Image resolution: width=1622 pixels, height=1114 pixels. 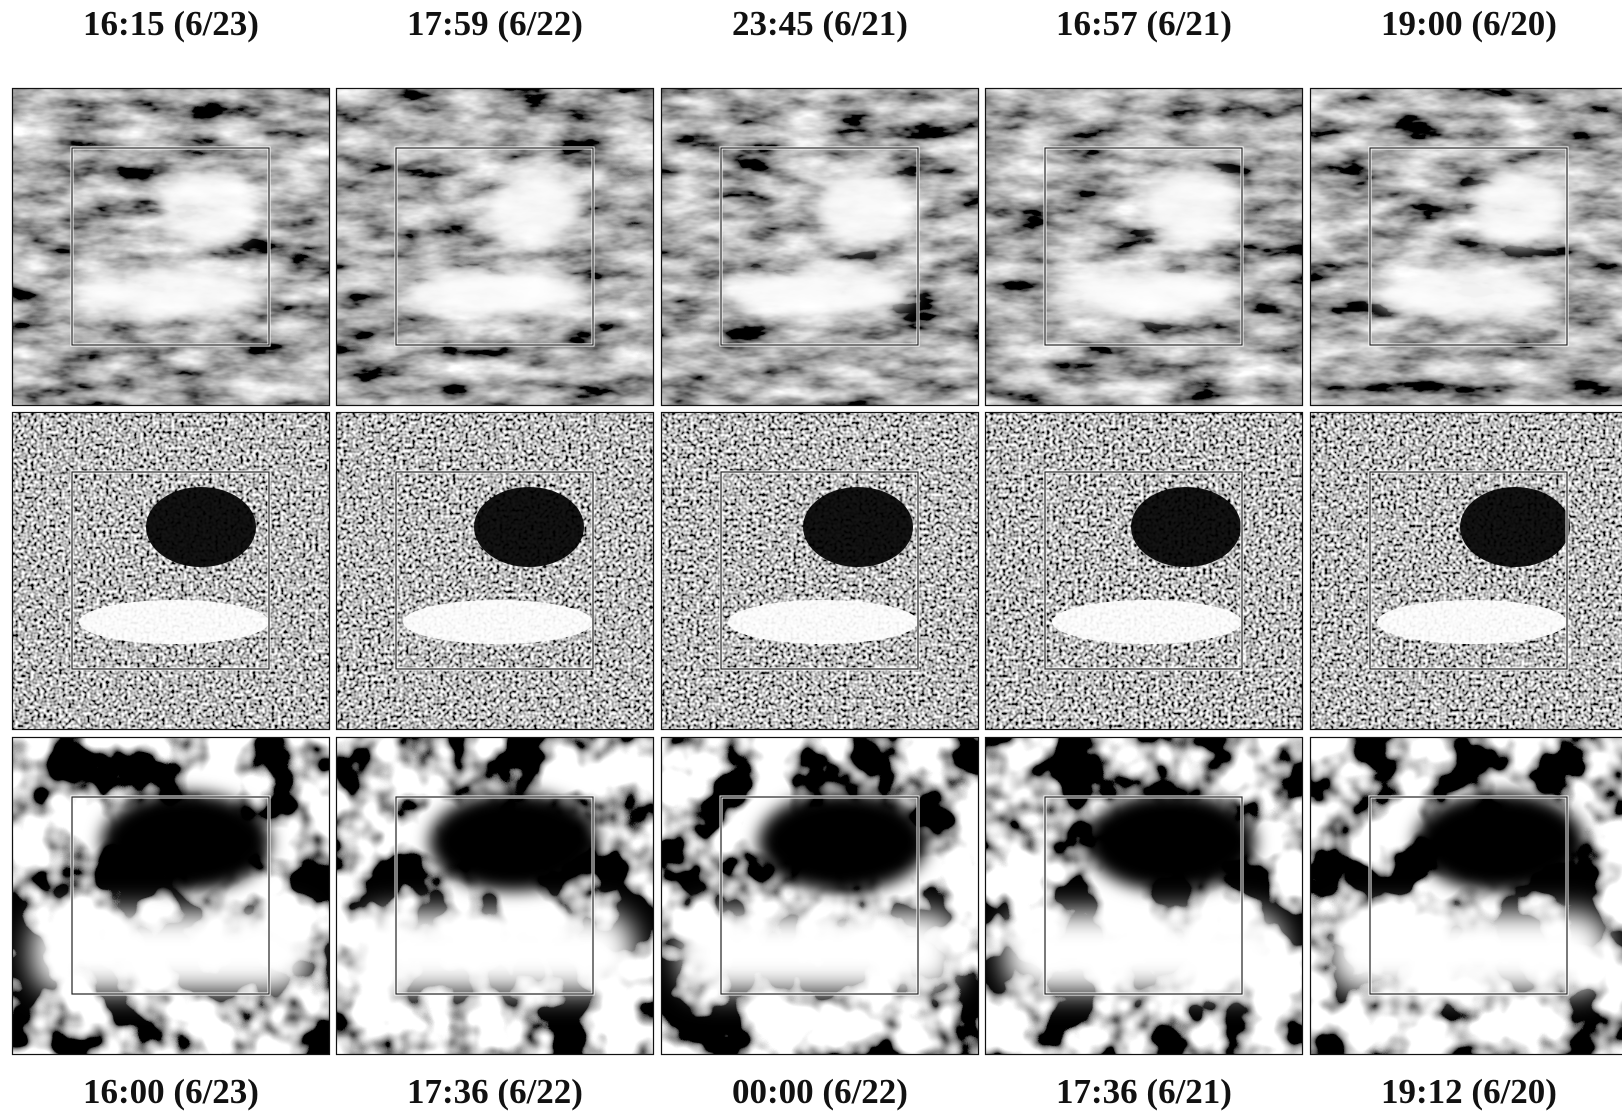 I want to click on bottom-time-label: 16:00 (6/23), so click(x=171, y=1091).